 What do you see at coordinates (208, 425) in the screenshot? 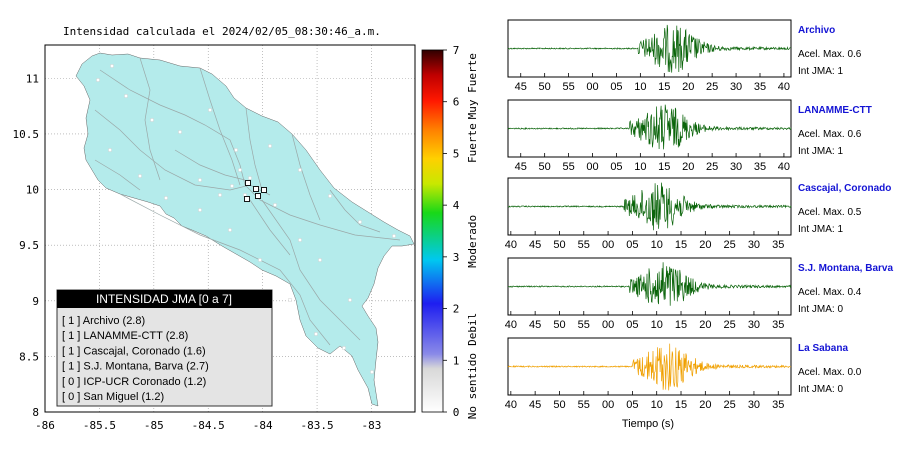
I see `map-x-ticks: -86 -85.5 -85 -84.5 -84 -83.5 -83` at bounding box center [208, 425].